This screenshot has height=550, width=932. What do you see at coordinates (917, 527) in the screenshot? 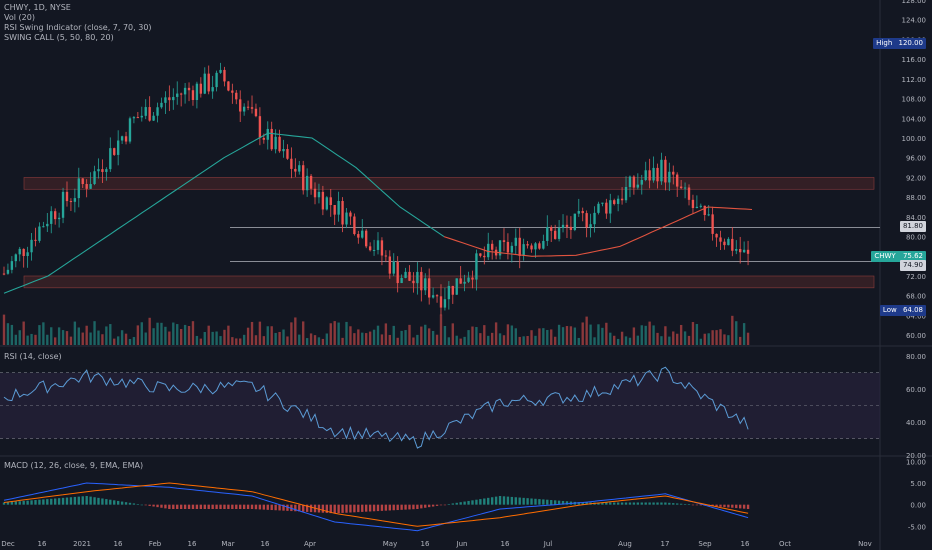
I see `macd-tick-label: -5.00` at bounding box center [917, 527].